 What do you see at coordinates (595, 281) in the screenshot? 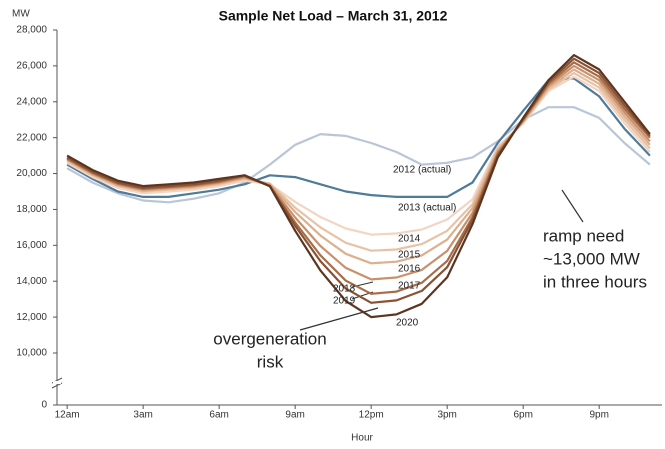
I see `annotation: in three hours` at bounding box center [595, 281].